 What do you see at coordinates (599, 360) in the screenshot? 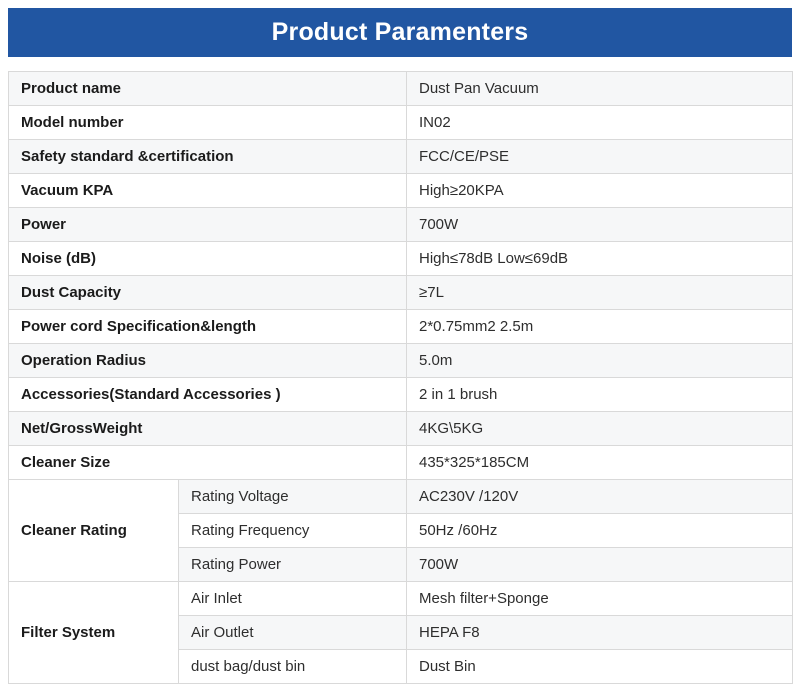
I see `row-value: 5.0m` at bounding box center [599, 360].